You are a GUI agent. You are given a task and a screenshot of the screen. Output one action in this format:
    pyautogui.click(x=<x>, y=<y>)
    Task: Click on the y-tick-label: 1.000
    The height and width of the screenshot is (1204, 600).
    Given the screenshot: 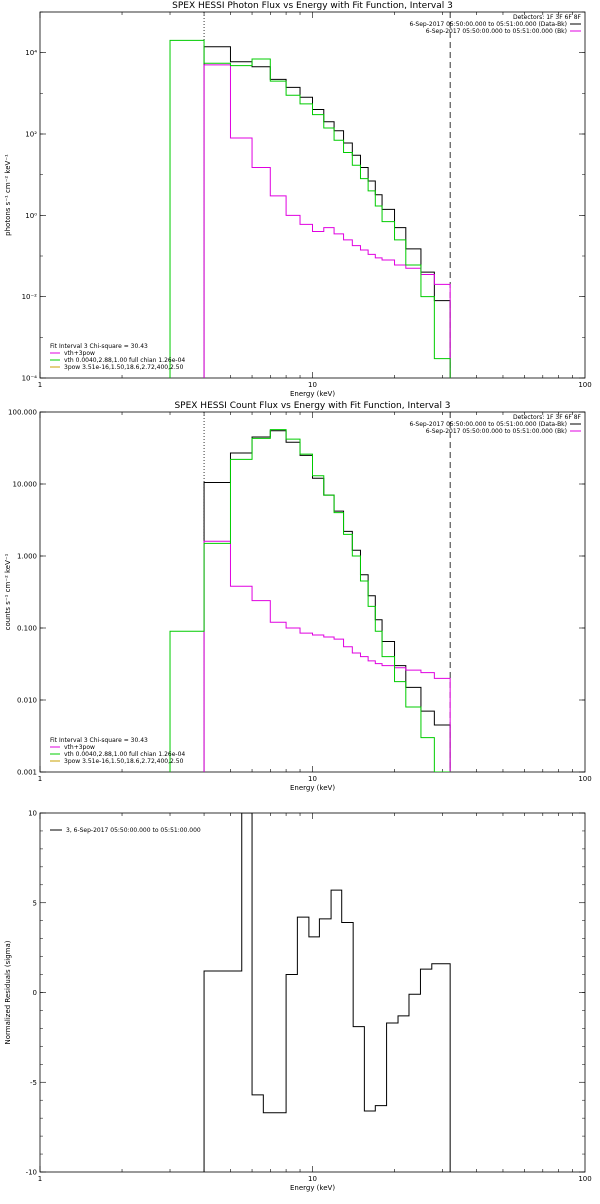 What is the action you would take?
    pyautogui.click(x=27, y=557)
    